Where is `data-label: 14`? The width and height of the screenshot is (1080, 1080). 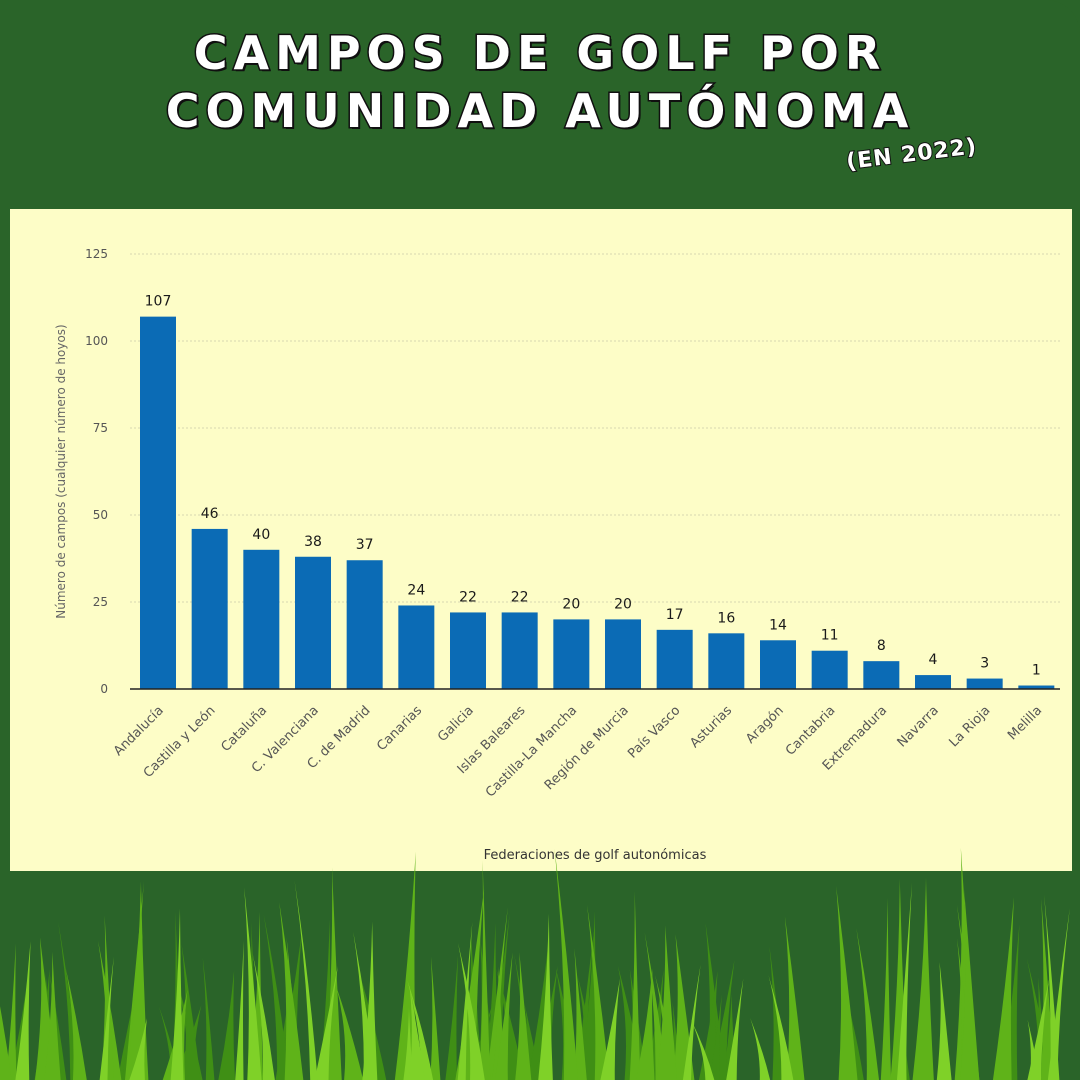 data-label: 14 is located at coordinates (778, 625).